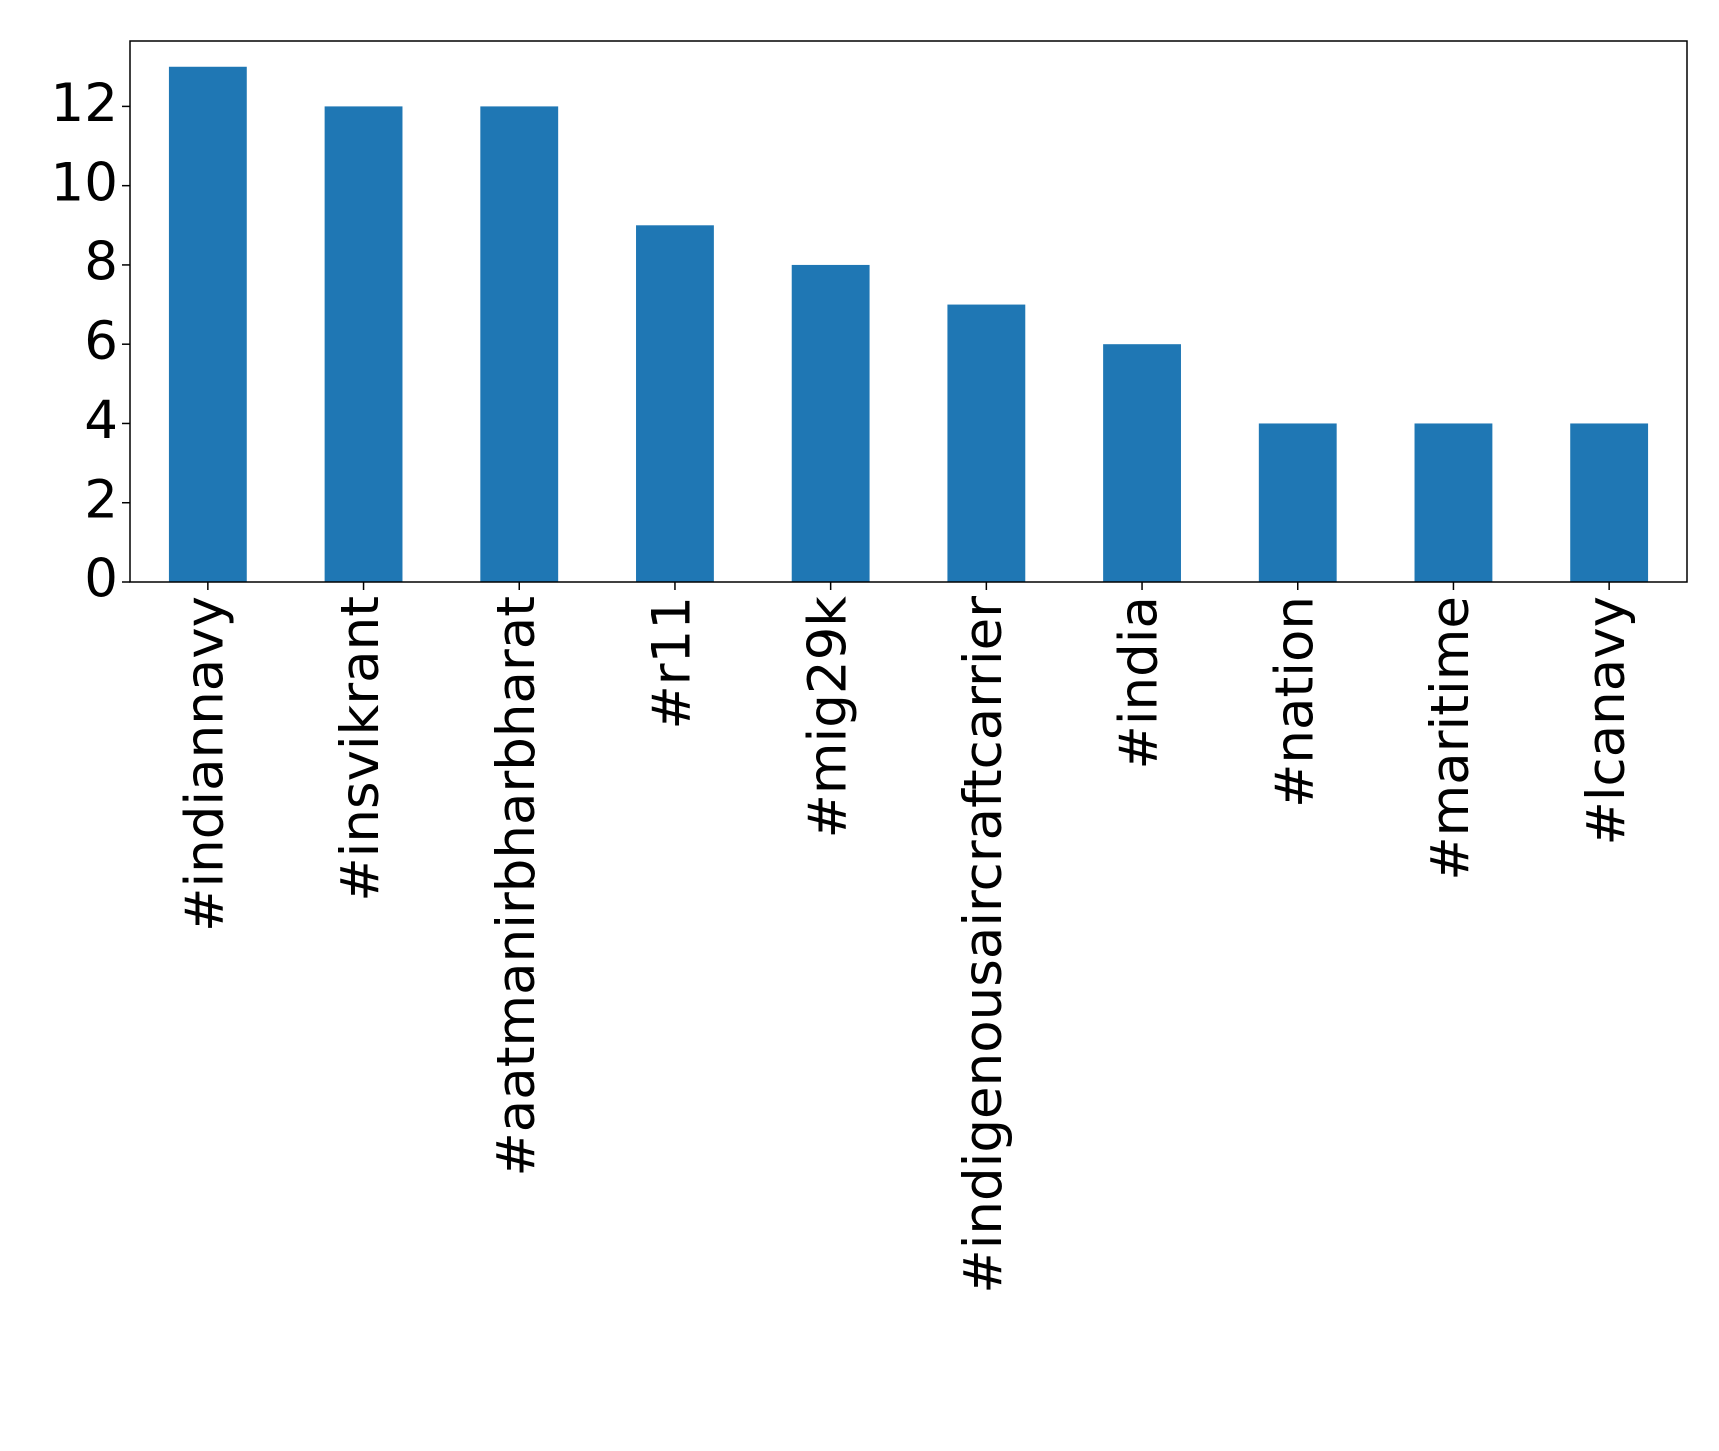  What do you see at coordinates (1139, 683) in the screenshot?
I see `x-tick-label: #india` at bounding box center [1139, 683].